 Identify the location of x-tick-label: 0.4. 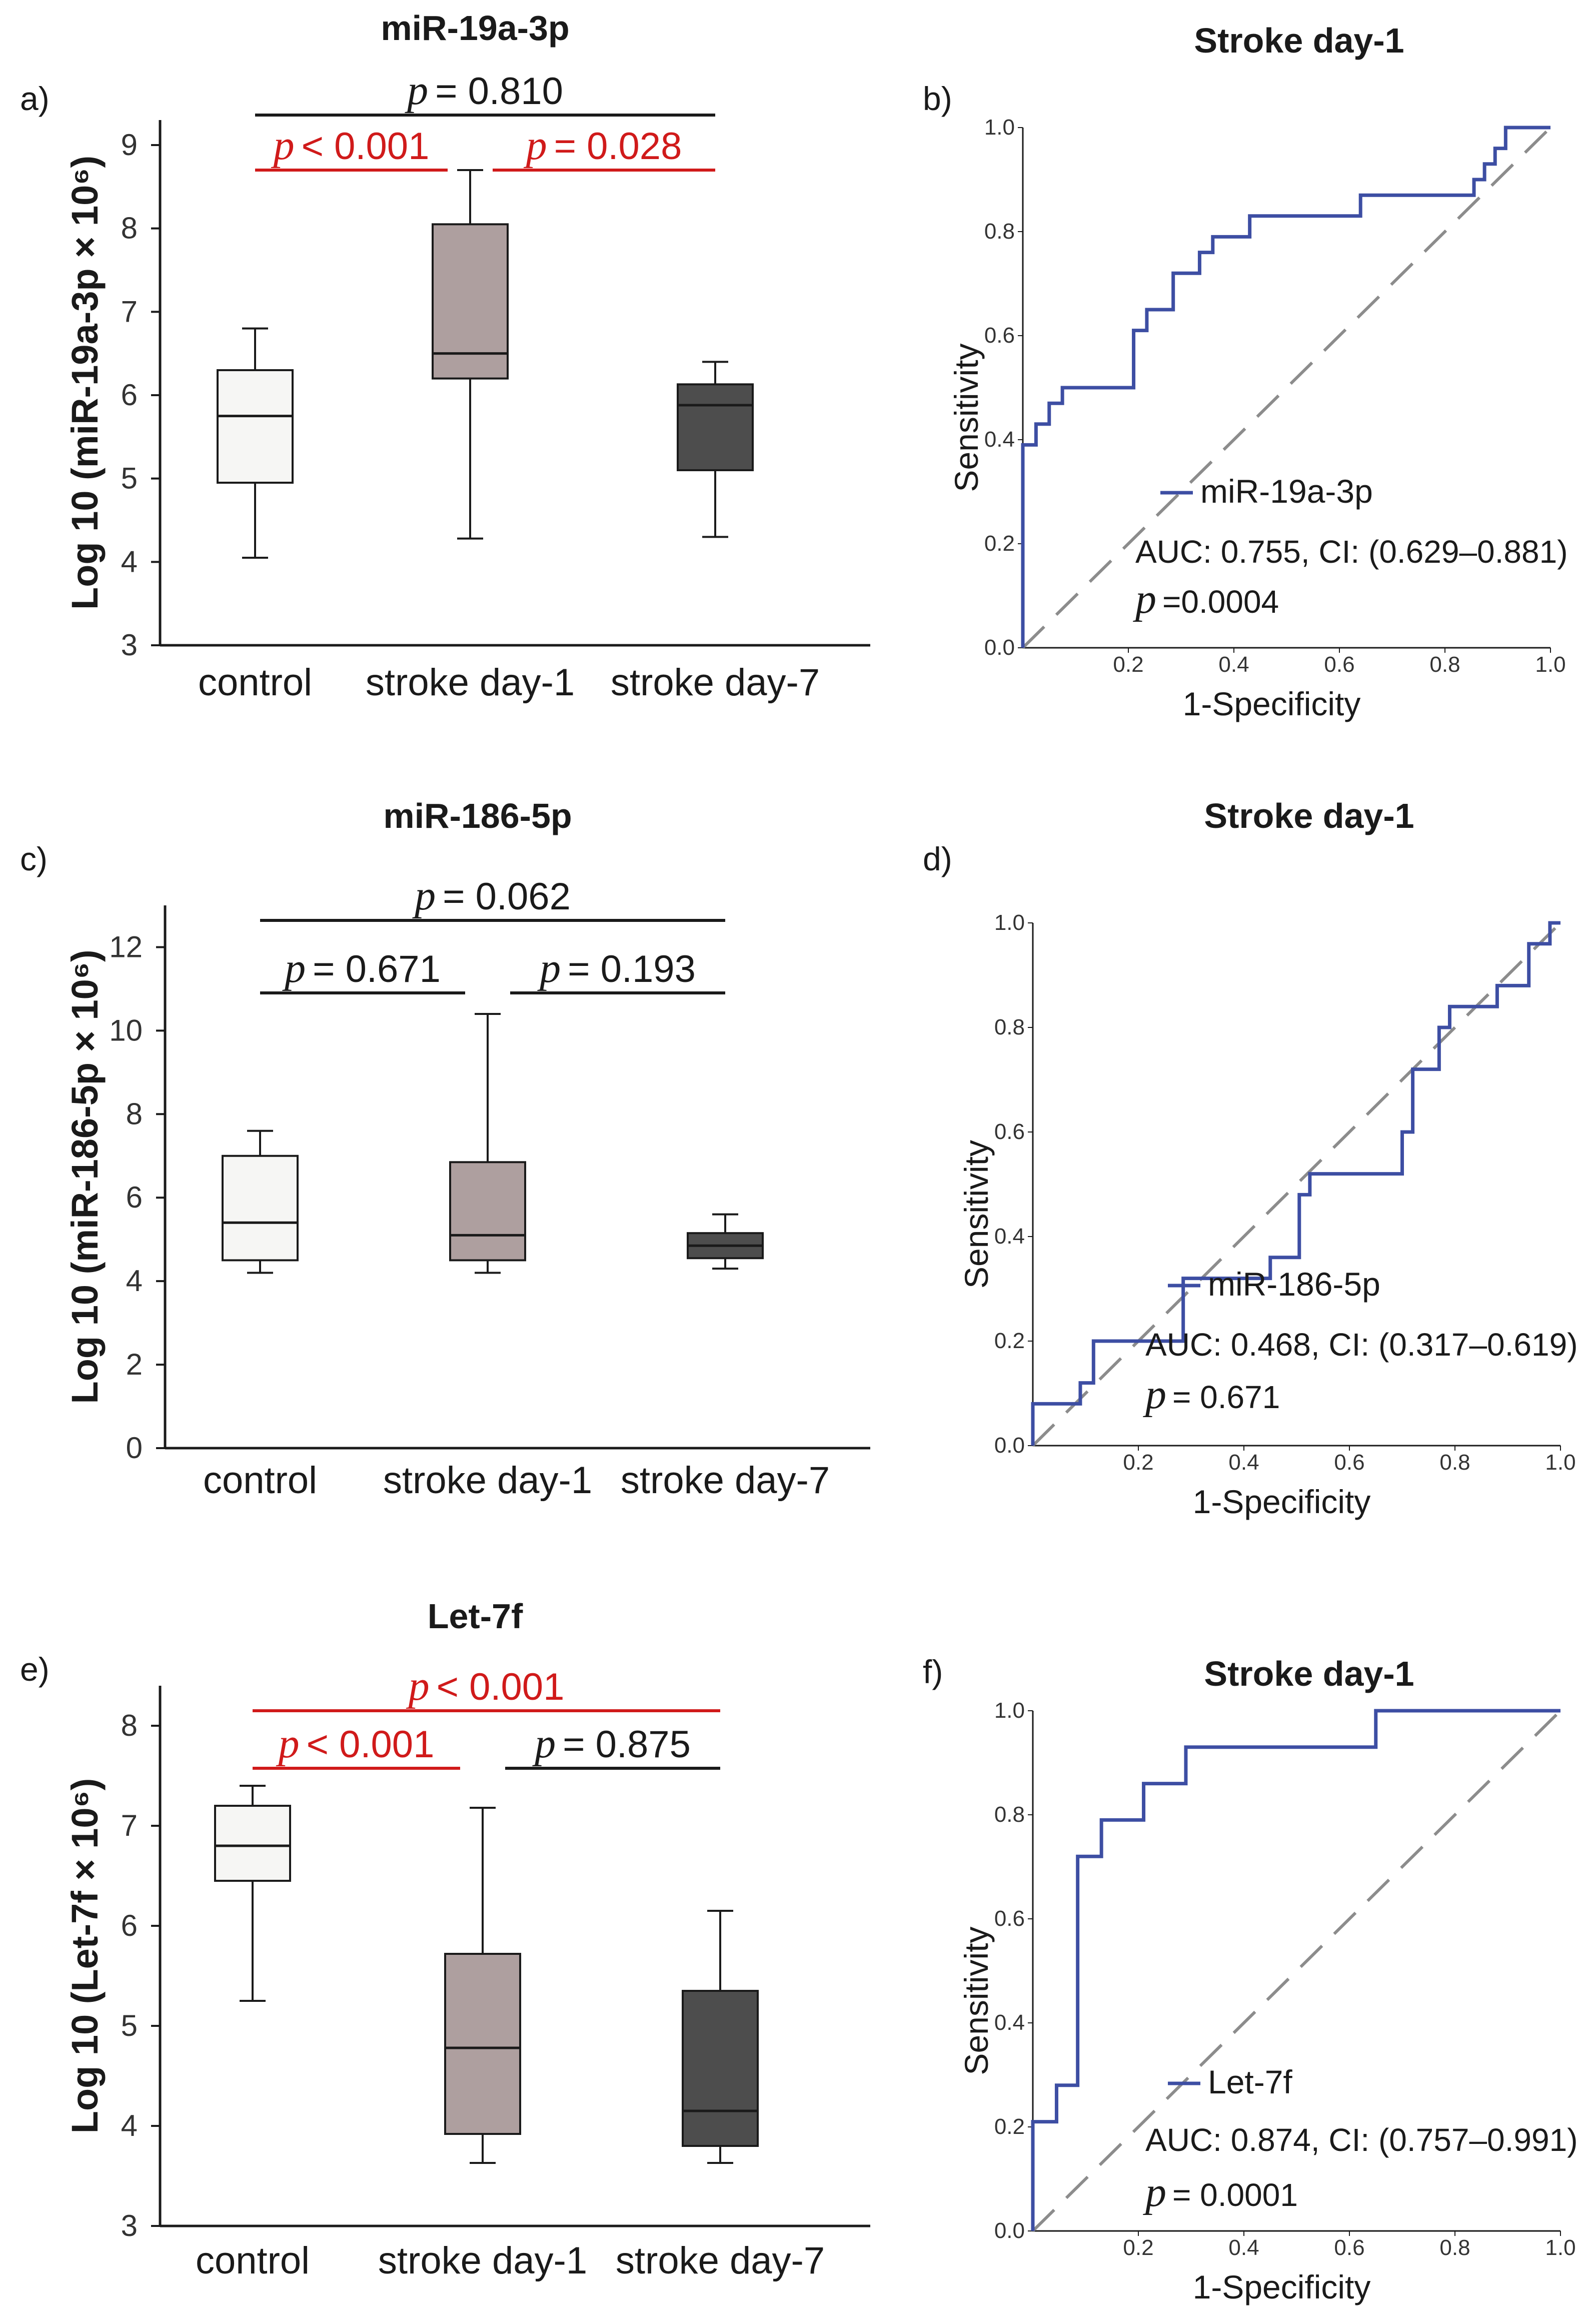
(1243, 1463).